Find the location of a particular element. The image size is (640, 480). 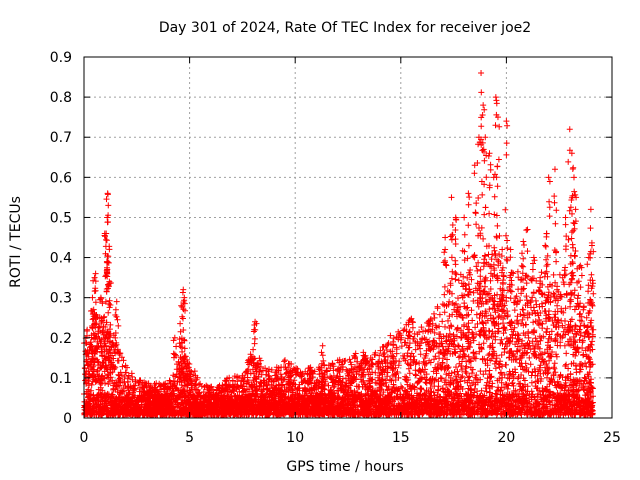

y-tick-label: 0.9 is located at coordinates (61, 58).